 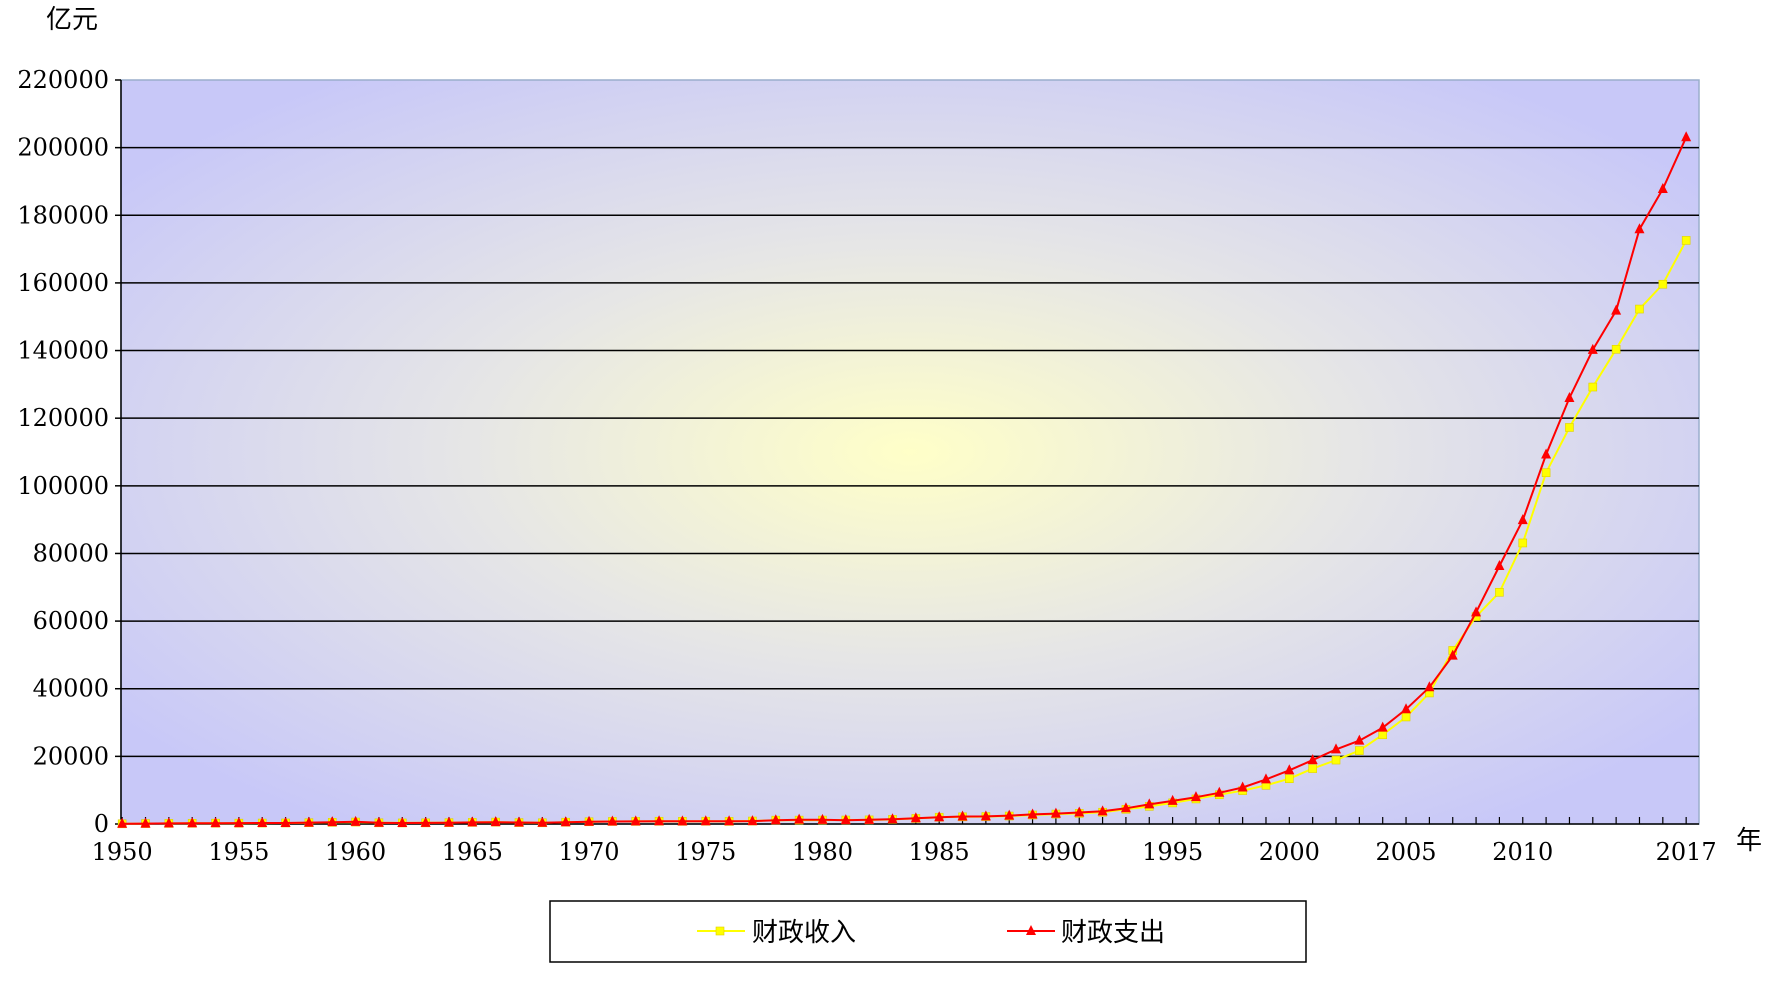 I want to click on y-tick-label: 140000, so click(x=63, y=351).